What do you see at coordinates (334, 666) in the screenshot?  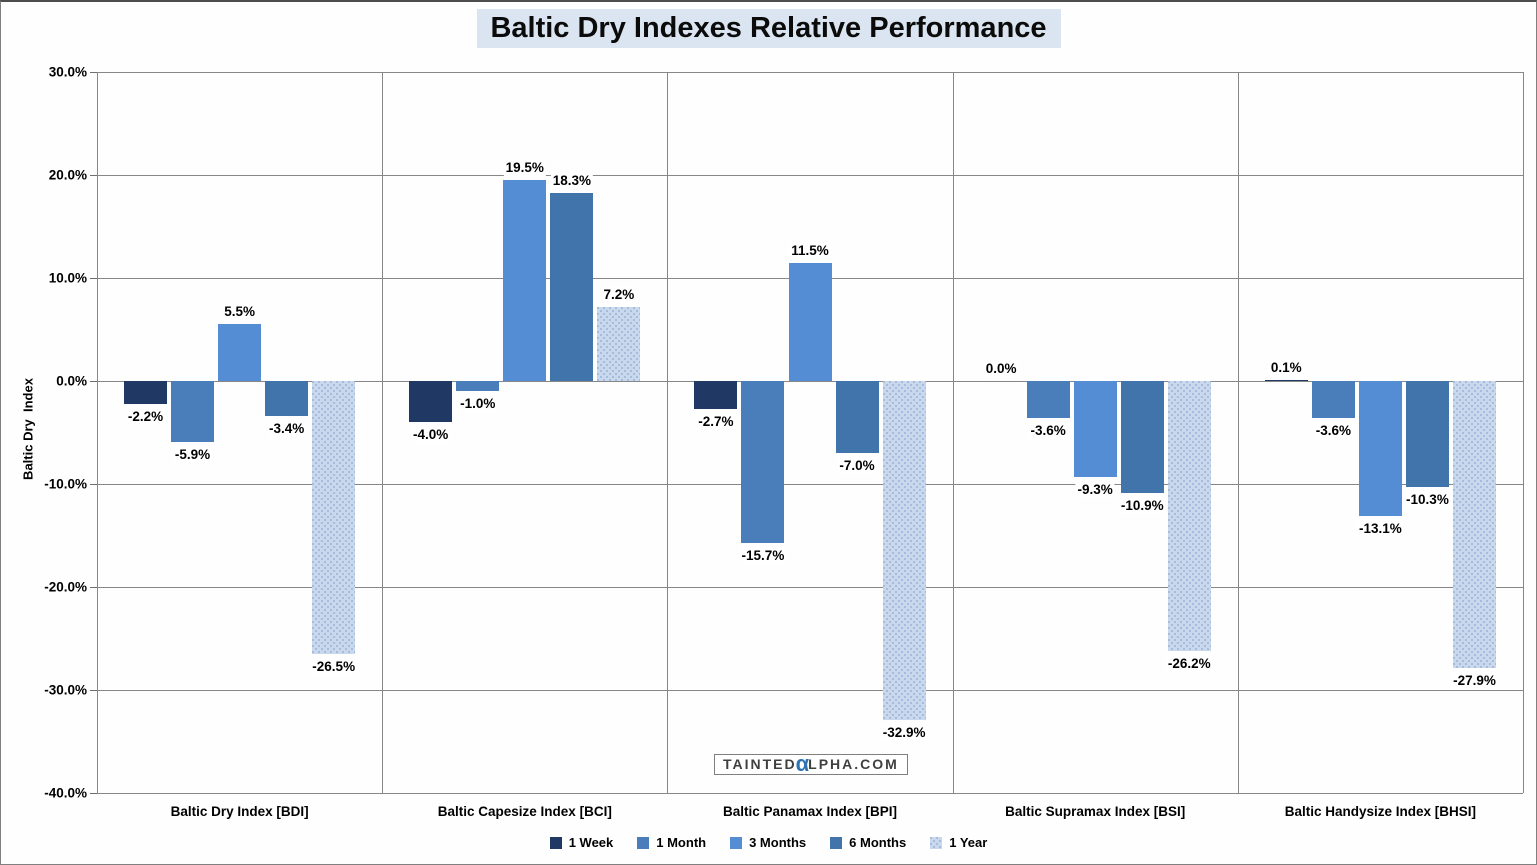 I see `bar-value-label: -26.5%` at bounding box center [334, 666].